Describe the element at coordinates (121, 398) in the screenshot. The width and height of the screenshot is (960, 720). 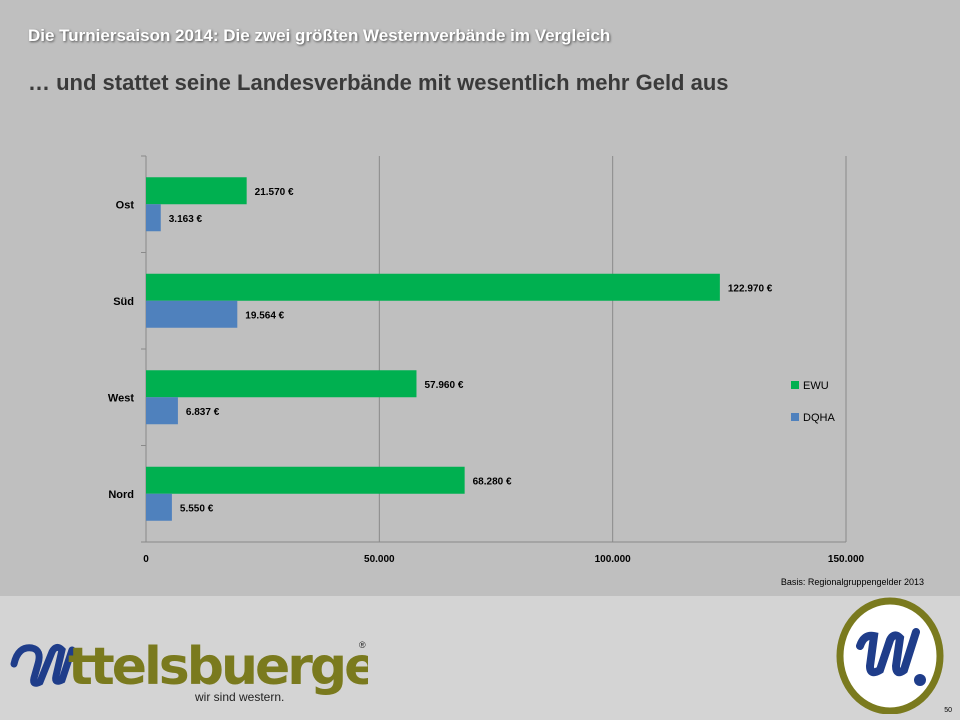
I see `category-label: West` at that location.